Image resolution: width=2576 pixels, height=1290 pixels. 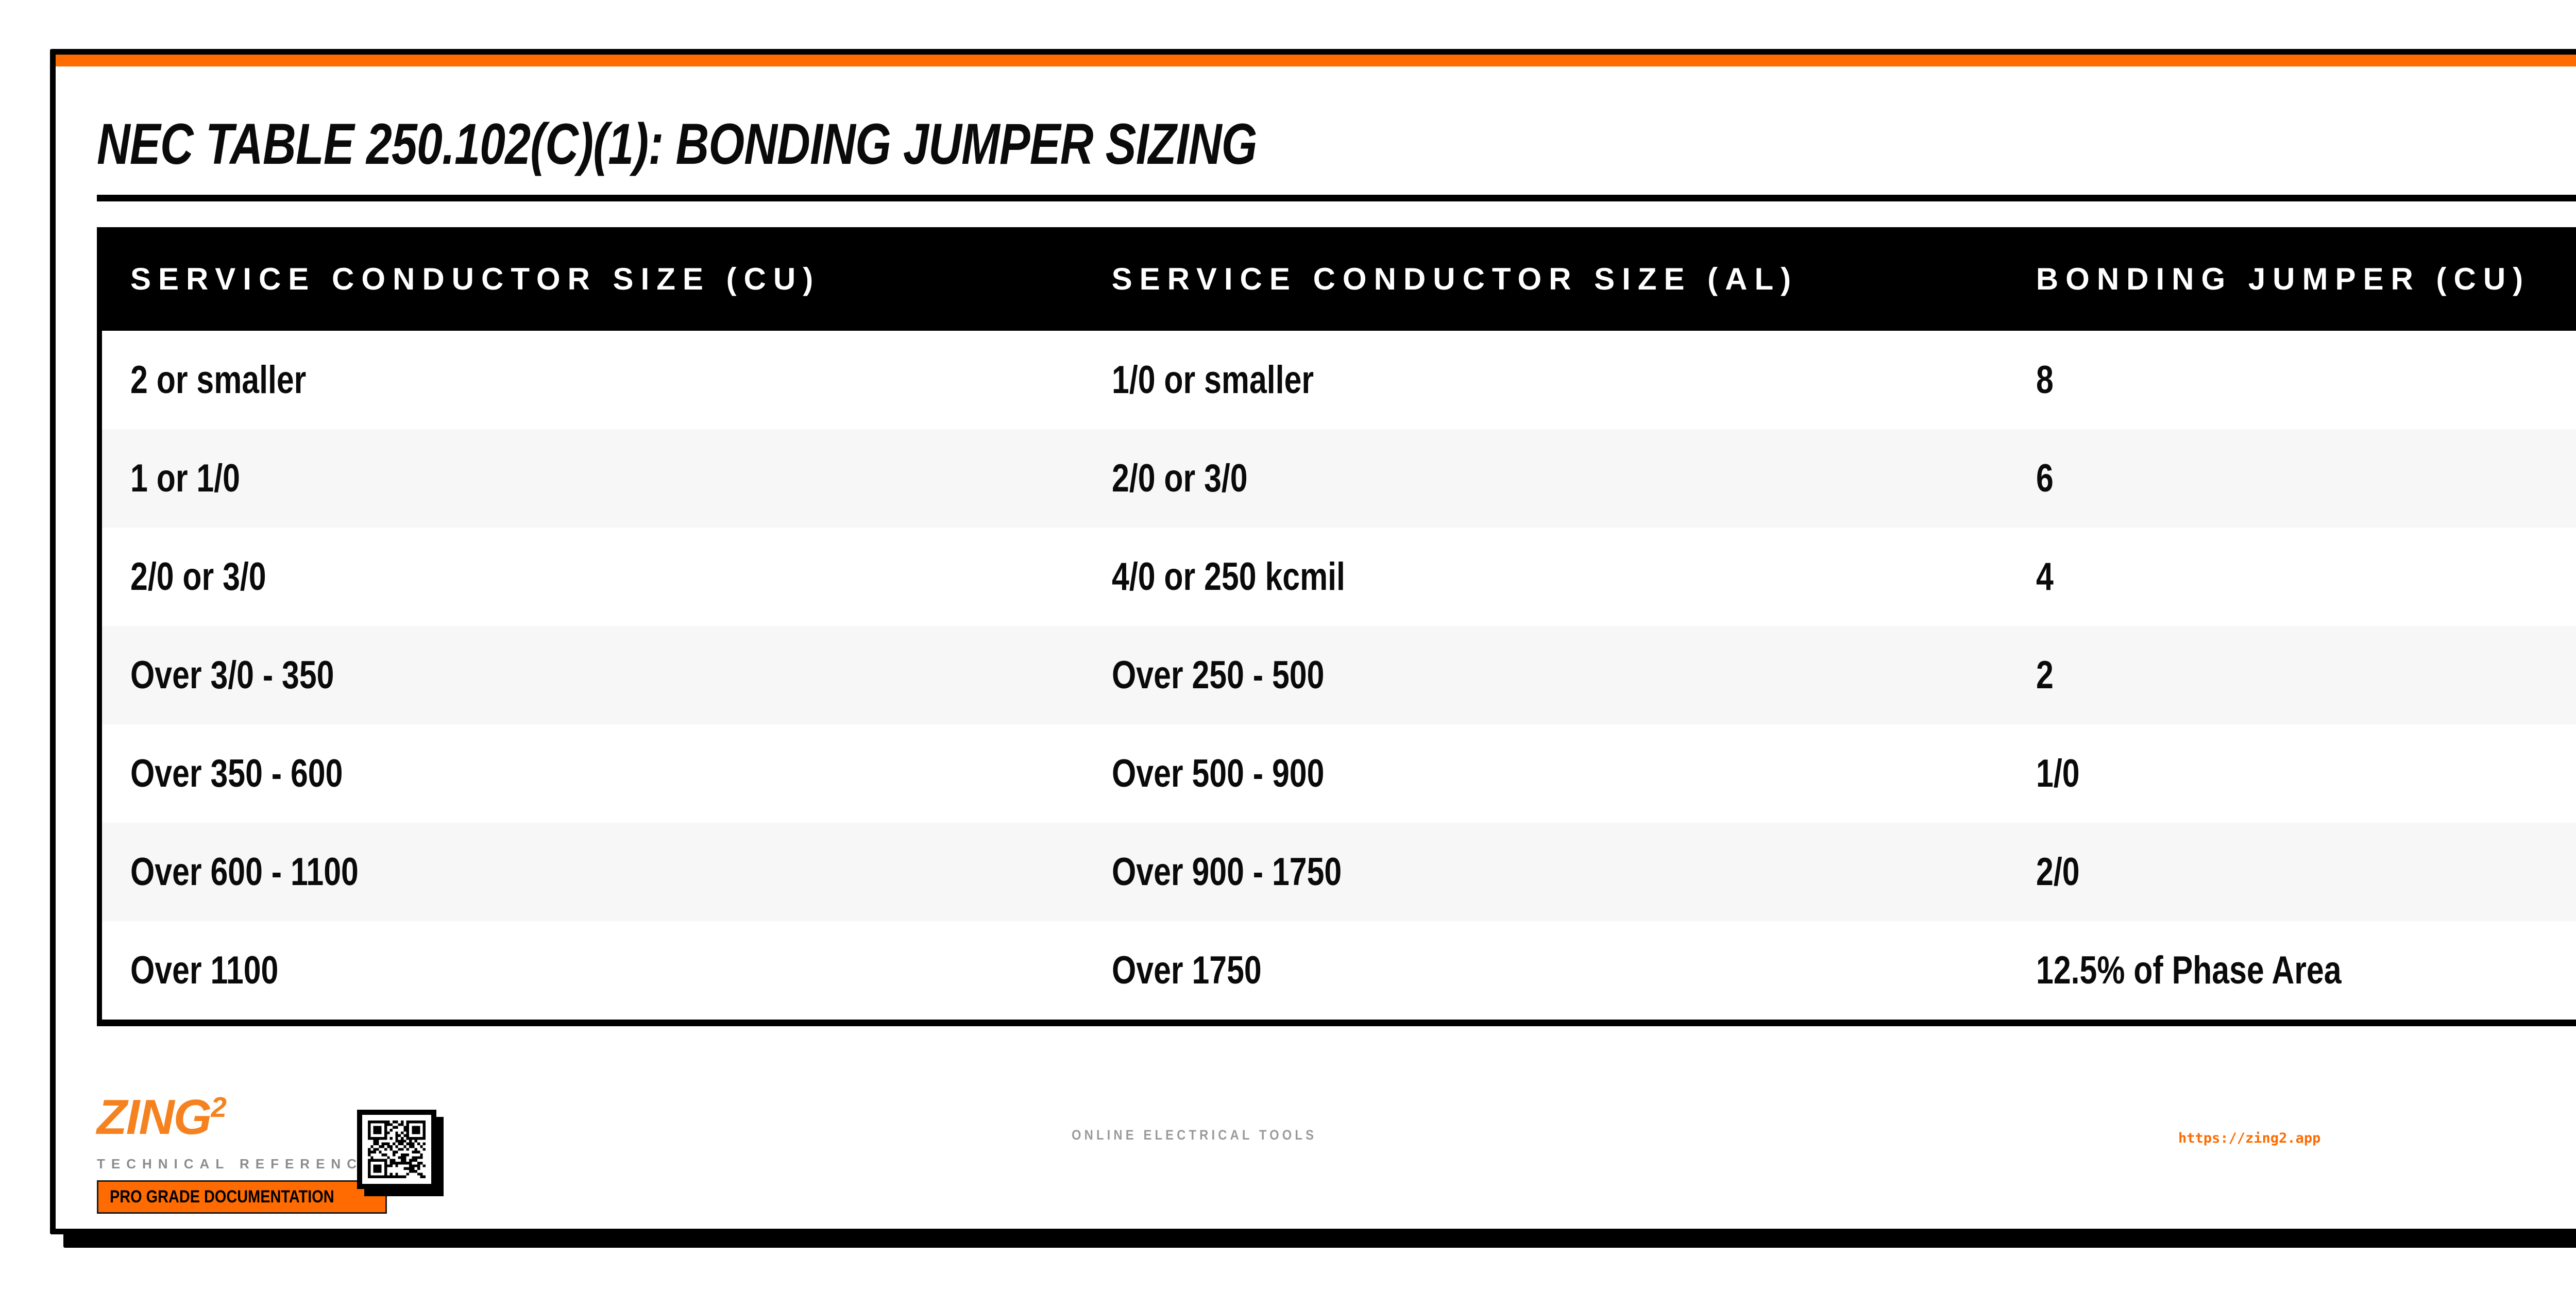 What do you see at coordinates (2058, 872) in the screenshot?
I see `table-cell: 2/0` at bounding box center [2058, 872].